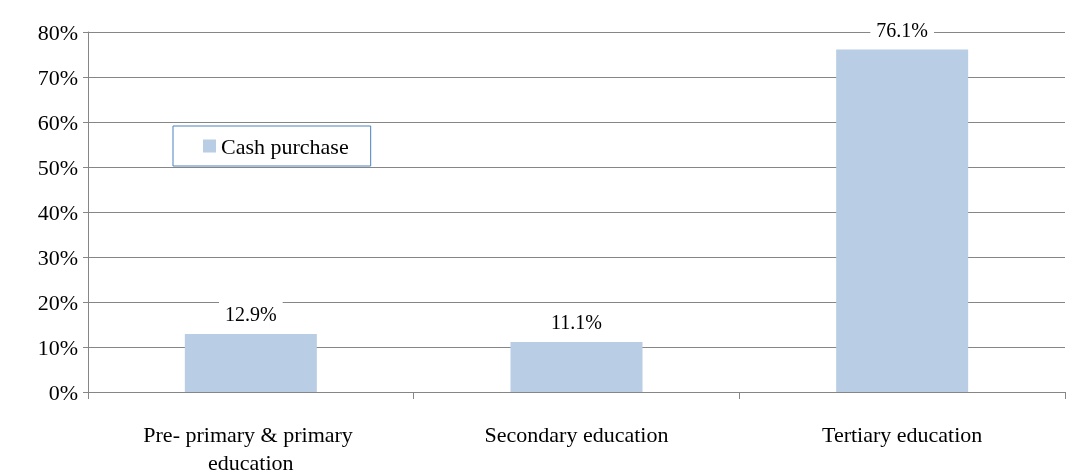  I want to click on y-tick-label: 60%, so click(57, 122).